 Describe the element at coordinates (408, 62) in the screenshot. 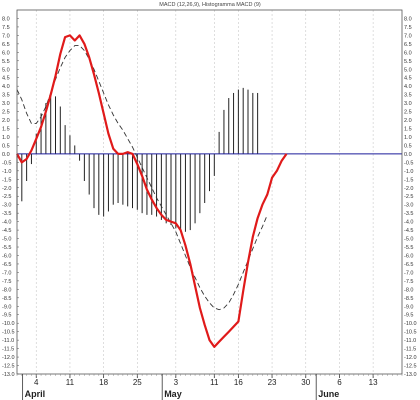

I see `y-tick-label-right: 5.5` at that location.